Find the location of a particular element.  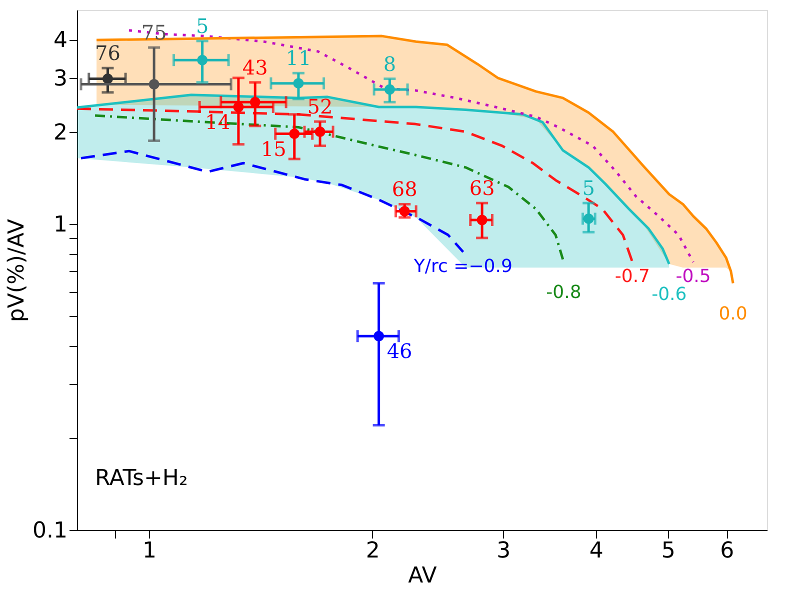

y-tick-label: 1 is located at coordinates (61, 225).